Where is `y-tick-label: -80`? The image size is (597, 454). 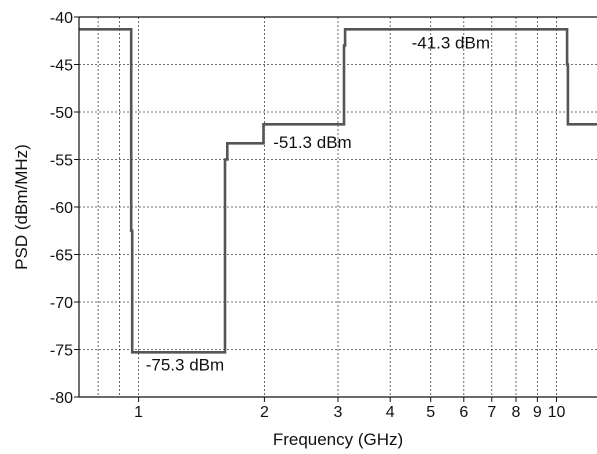
y-tick-label: -80 is located at coordinates (61, 398).